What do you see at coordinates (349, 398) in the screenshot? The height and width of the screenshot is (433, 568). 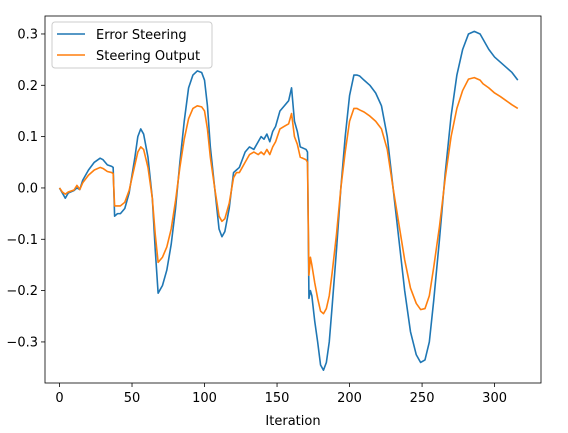 I see `x-tick-label: 200` at bounding box center [349, 398].